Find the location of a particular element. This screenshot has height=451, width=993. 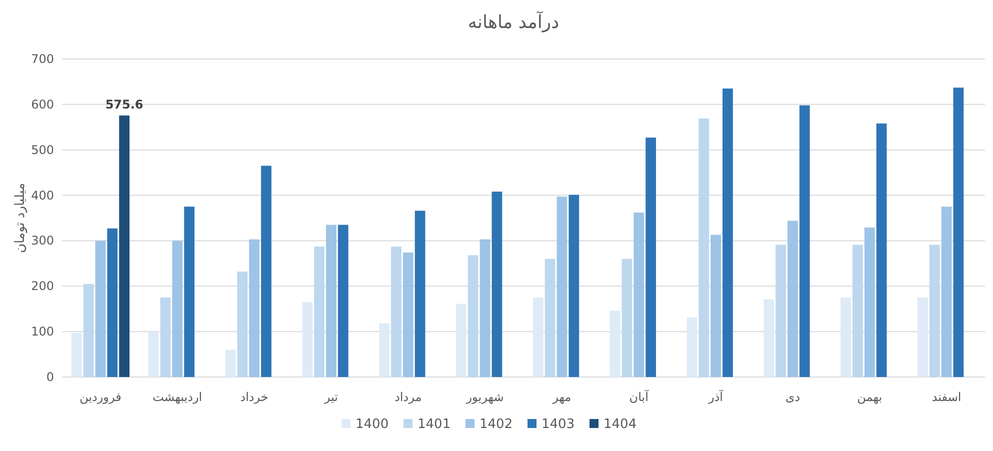

data-label: 575.6 is located at coordinates (124, 105).